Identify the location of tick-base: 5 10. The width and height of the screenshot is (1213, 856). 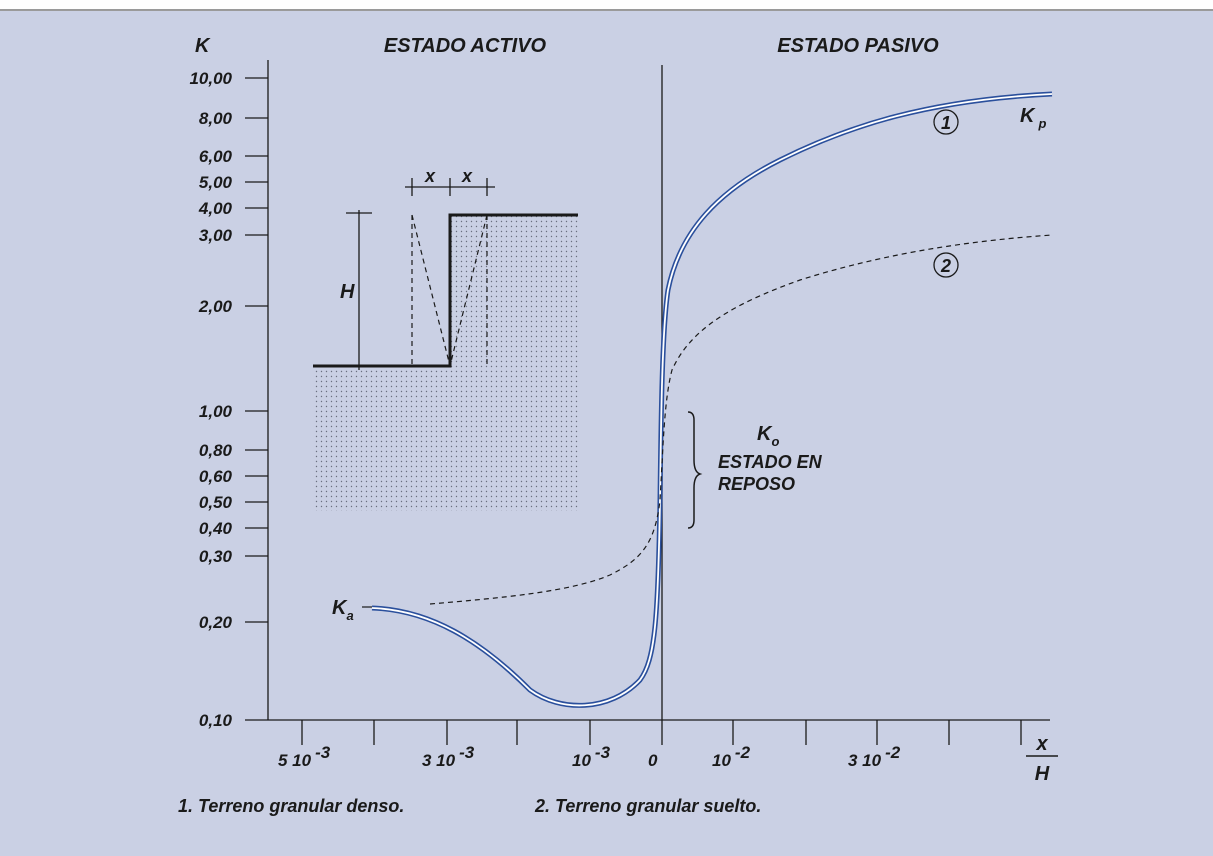
(295, 760).